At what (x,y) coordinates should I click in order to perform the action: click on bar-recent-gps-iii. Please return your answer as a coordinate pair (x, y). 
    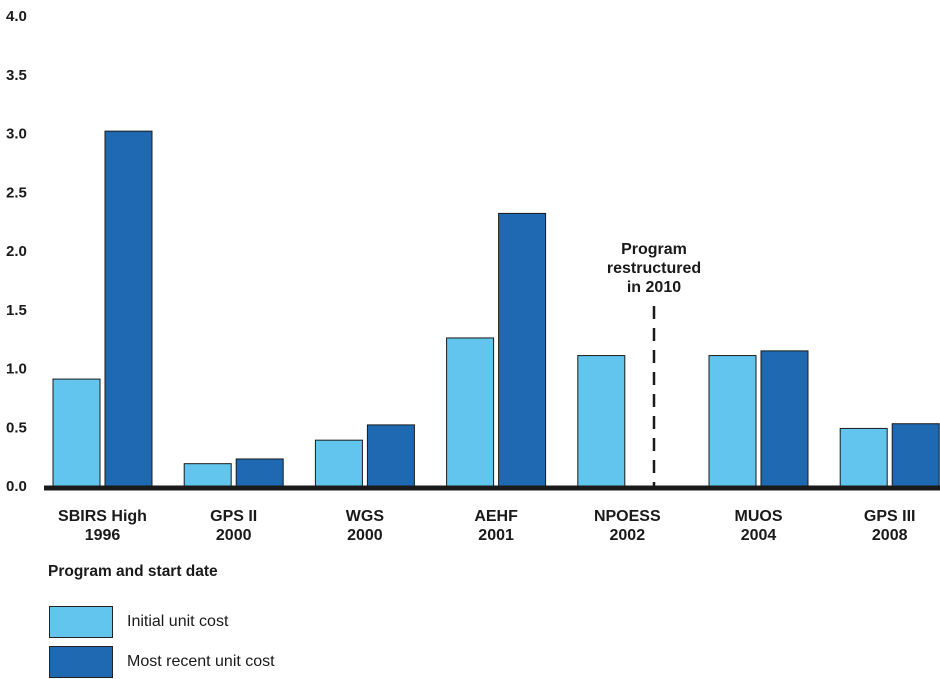
    Looking at the image, I should click on (915, 455).